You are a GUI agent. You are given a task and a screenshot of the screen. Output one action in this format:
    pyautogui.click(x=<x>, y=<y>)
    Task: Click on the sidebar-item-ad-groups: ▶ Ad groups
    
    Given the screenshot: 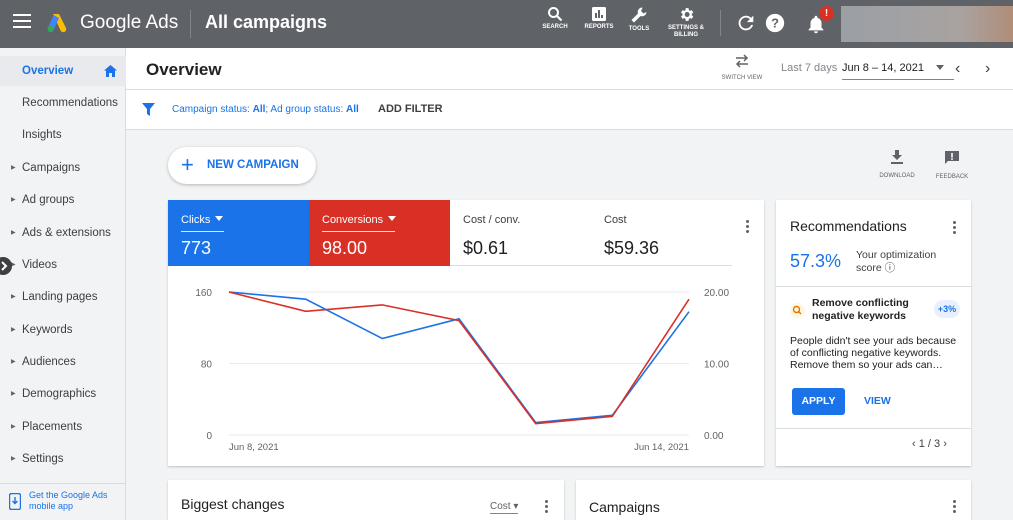 What is the action you would take?
    pyautogui.click(x=63, y=200)
    